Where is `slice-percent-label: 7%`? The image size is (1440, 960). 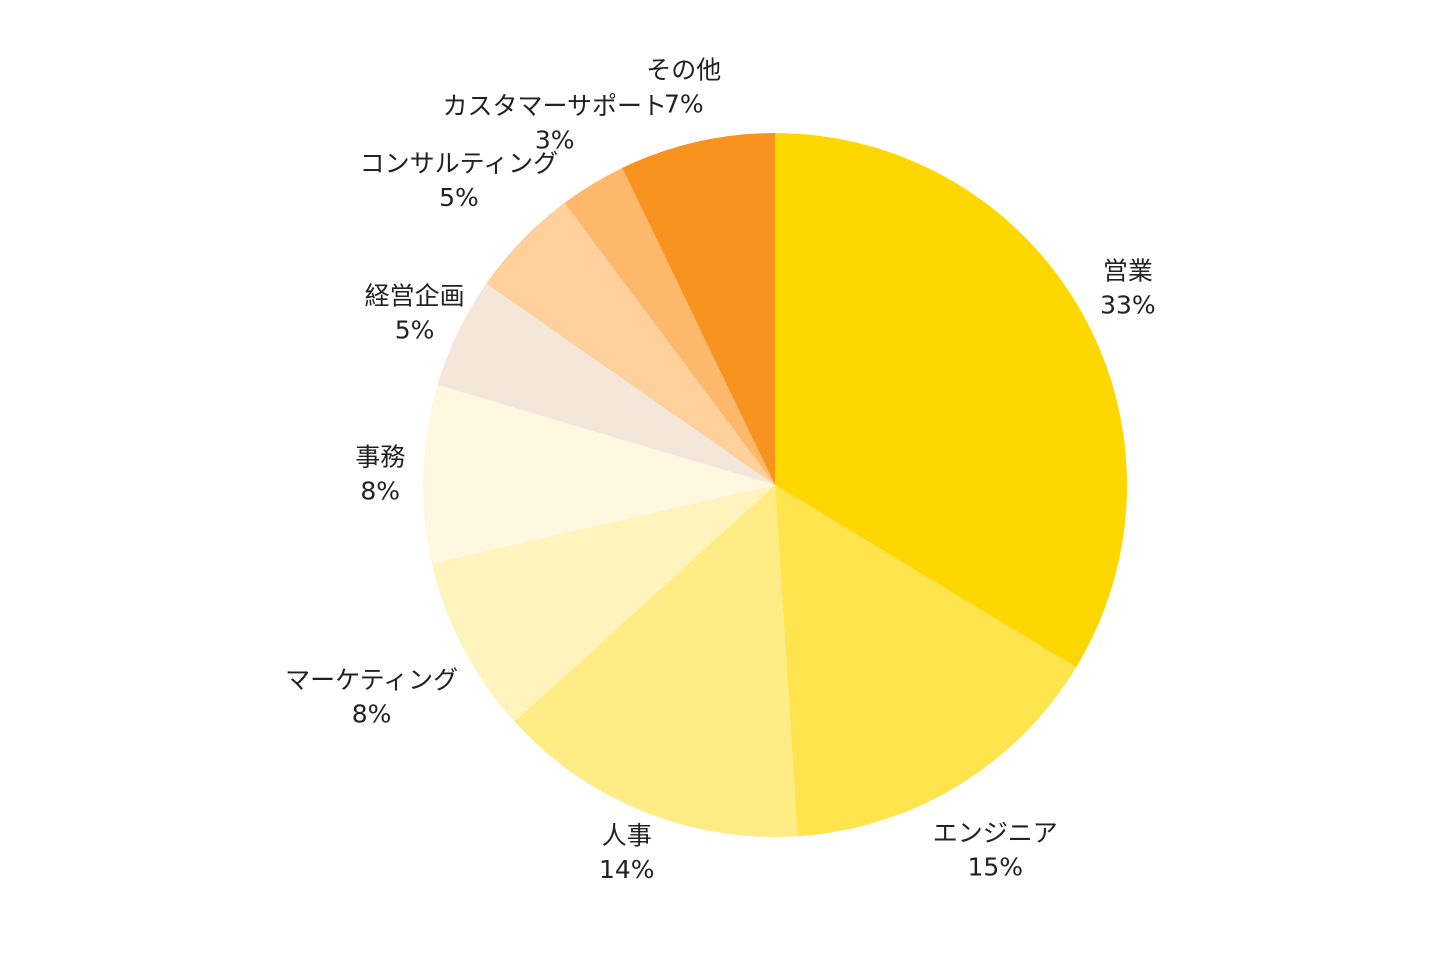 slice-percent-label: 7% is located at coordinates (684, 103).